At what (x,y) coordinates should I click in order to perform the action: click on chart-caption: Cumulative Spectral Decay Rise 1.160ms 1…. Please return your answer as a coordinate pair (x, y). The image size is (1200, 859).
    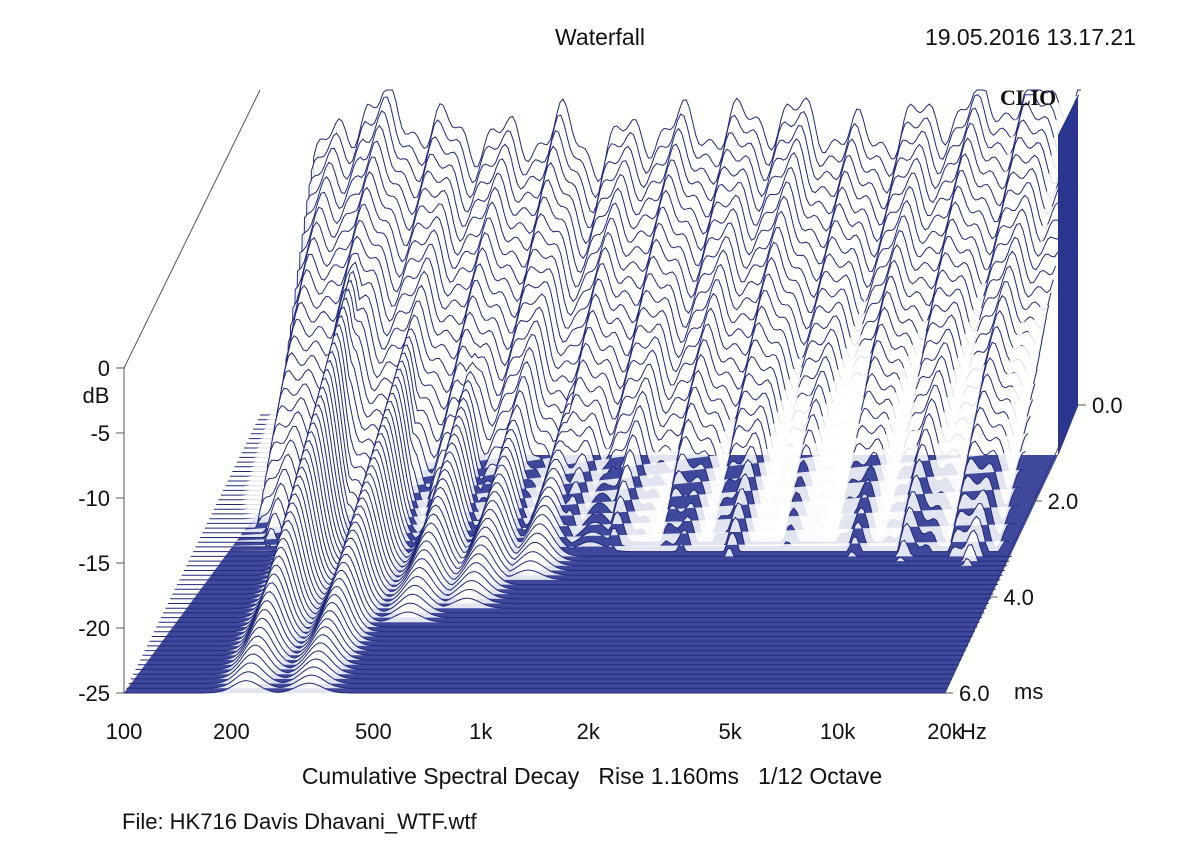
    Looking at the image, I should click on (592, 776).